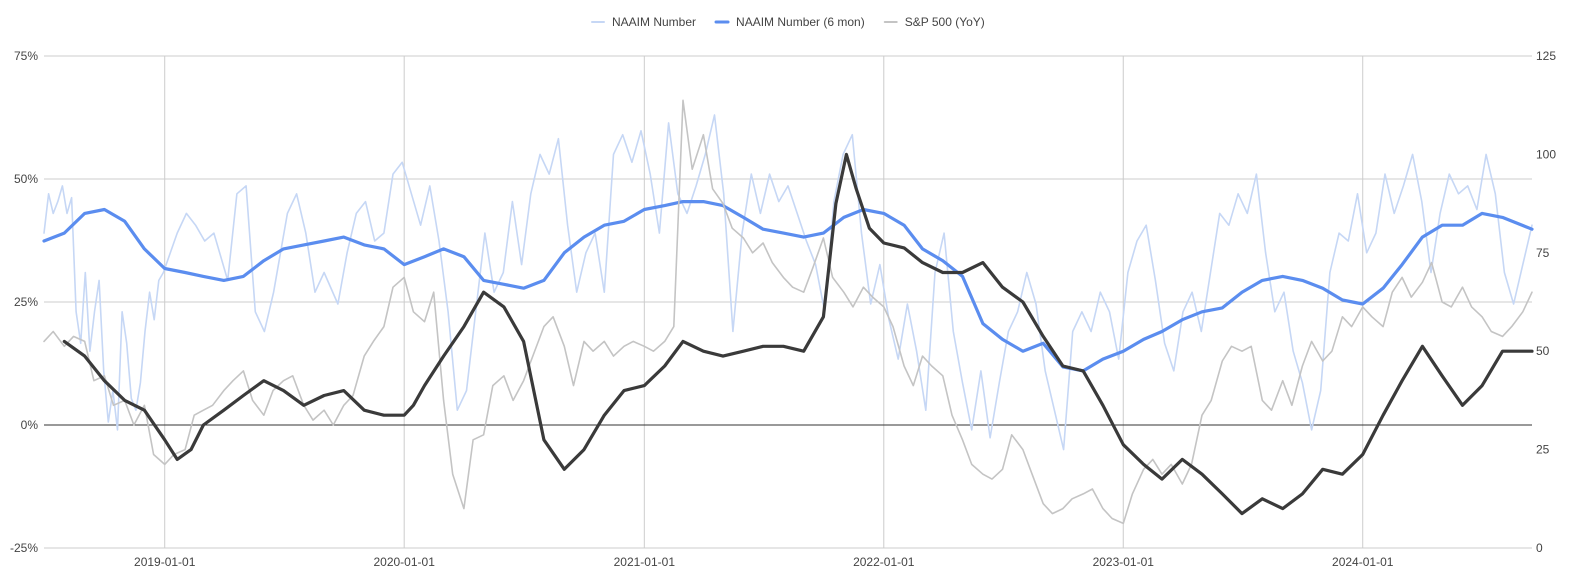  I want to click on legend-item: S&P 500 (YoY), so click(934, 22).